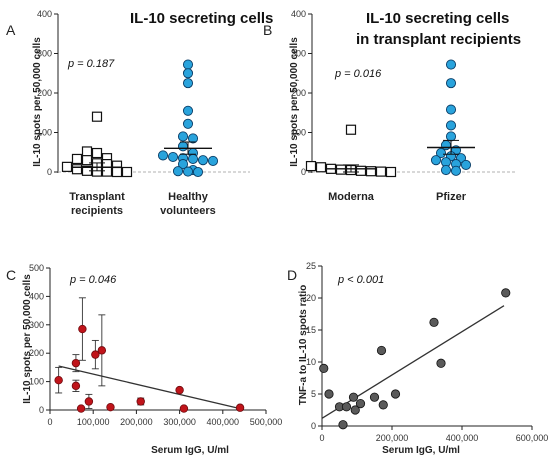 The width and height of the screenshot is (550, 461). What do you see at coordinates (462, 438) in the screenshot?
I see `panel-d-x-tick-label: 400,000` at bounding box center [462, 438].